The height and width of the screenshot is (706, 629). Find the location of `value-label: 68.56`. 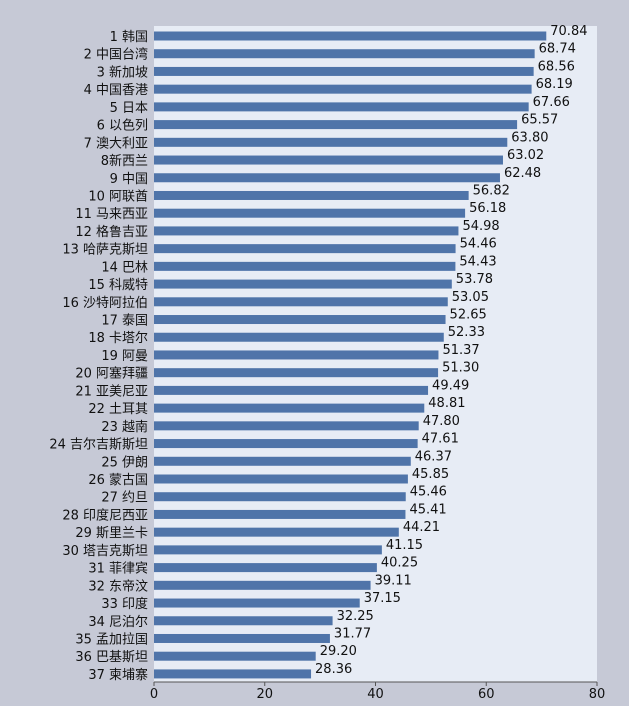

value-label: 68.56 is located at coordinates (556, 66).